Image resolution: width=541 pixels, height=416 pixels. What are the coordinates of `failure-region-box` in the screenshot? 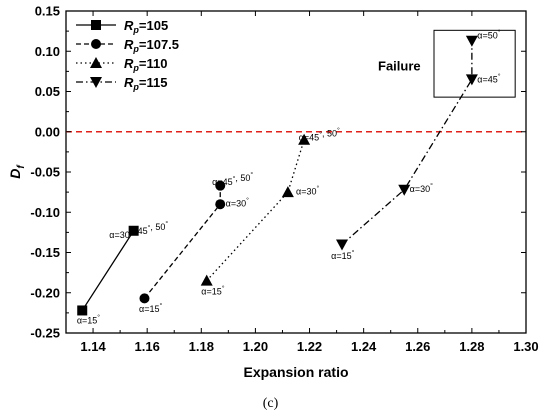 It's located at (474, 63).